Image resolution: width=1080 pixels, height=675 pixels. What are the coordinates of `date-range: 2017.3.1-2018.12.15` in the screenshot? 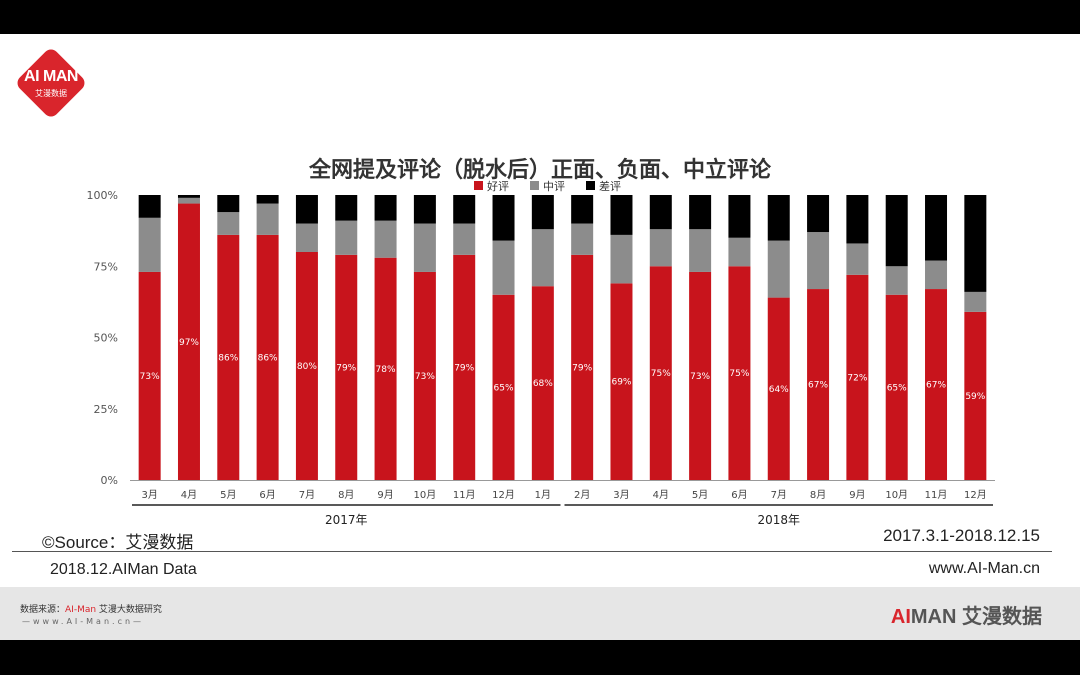 It's located at (961, 535).